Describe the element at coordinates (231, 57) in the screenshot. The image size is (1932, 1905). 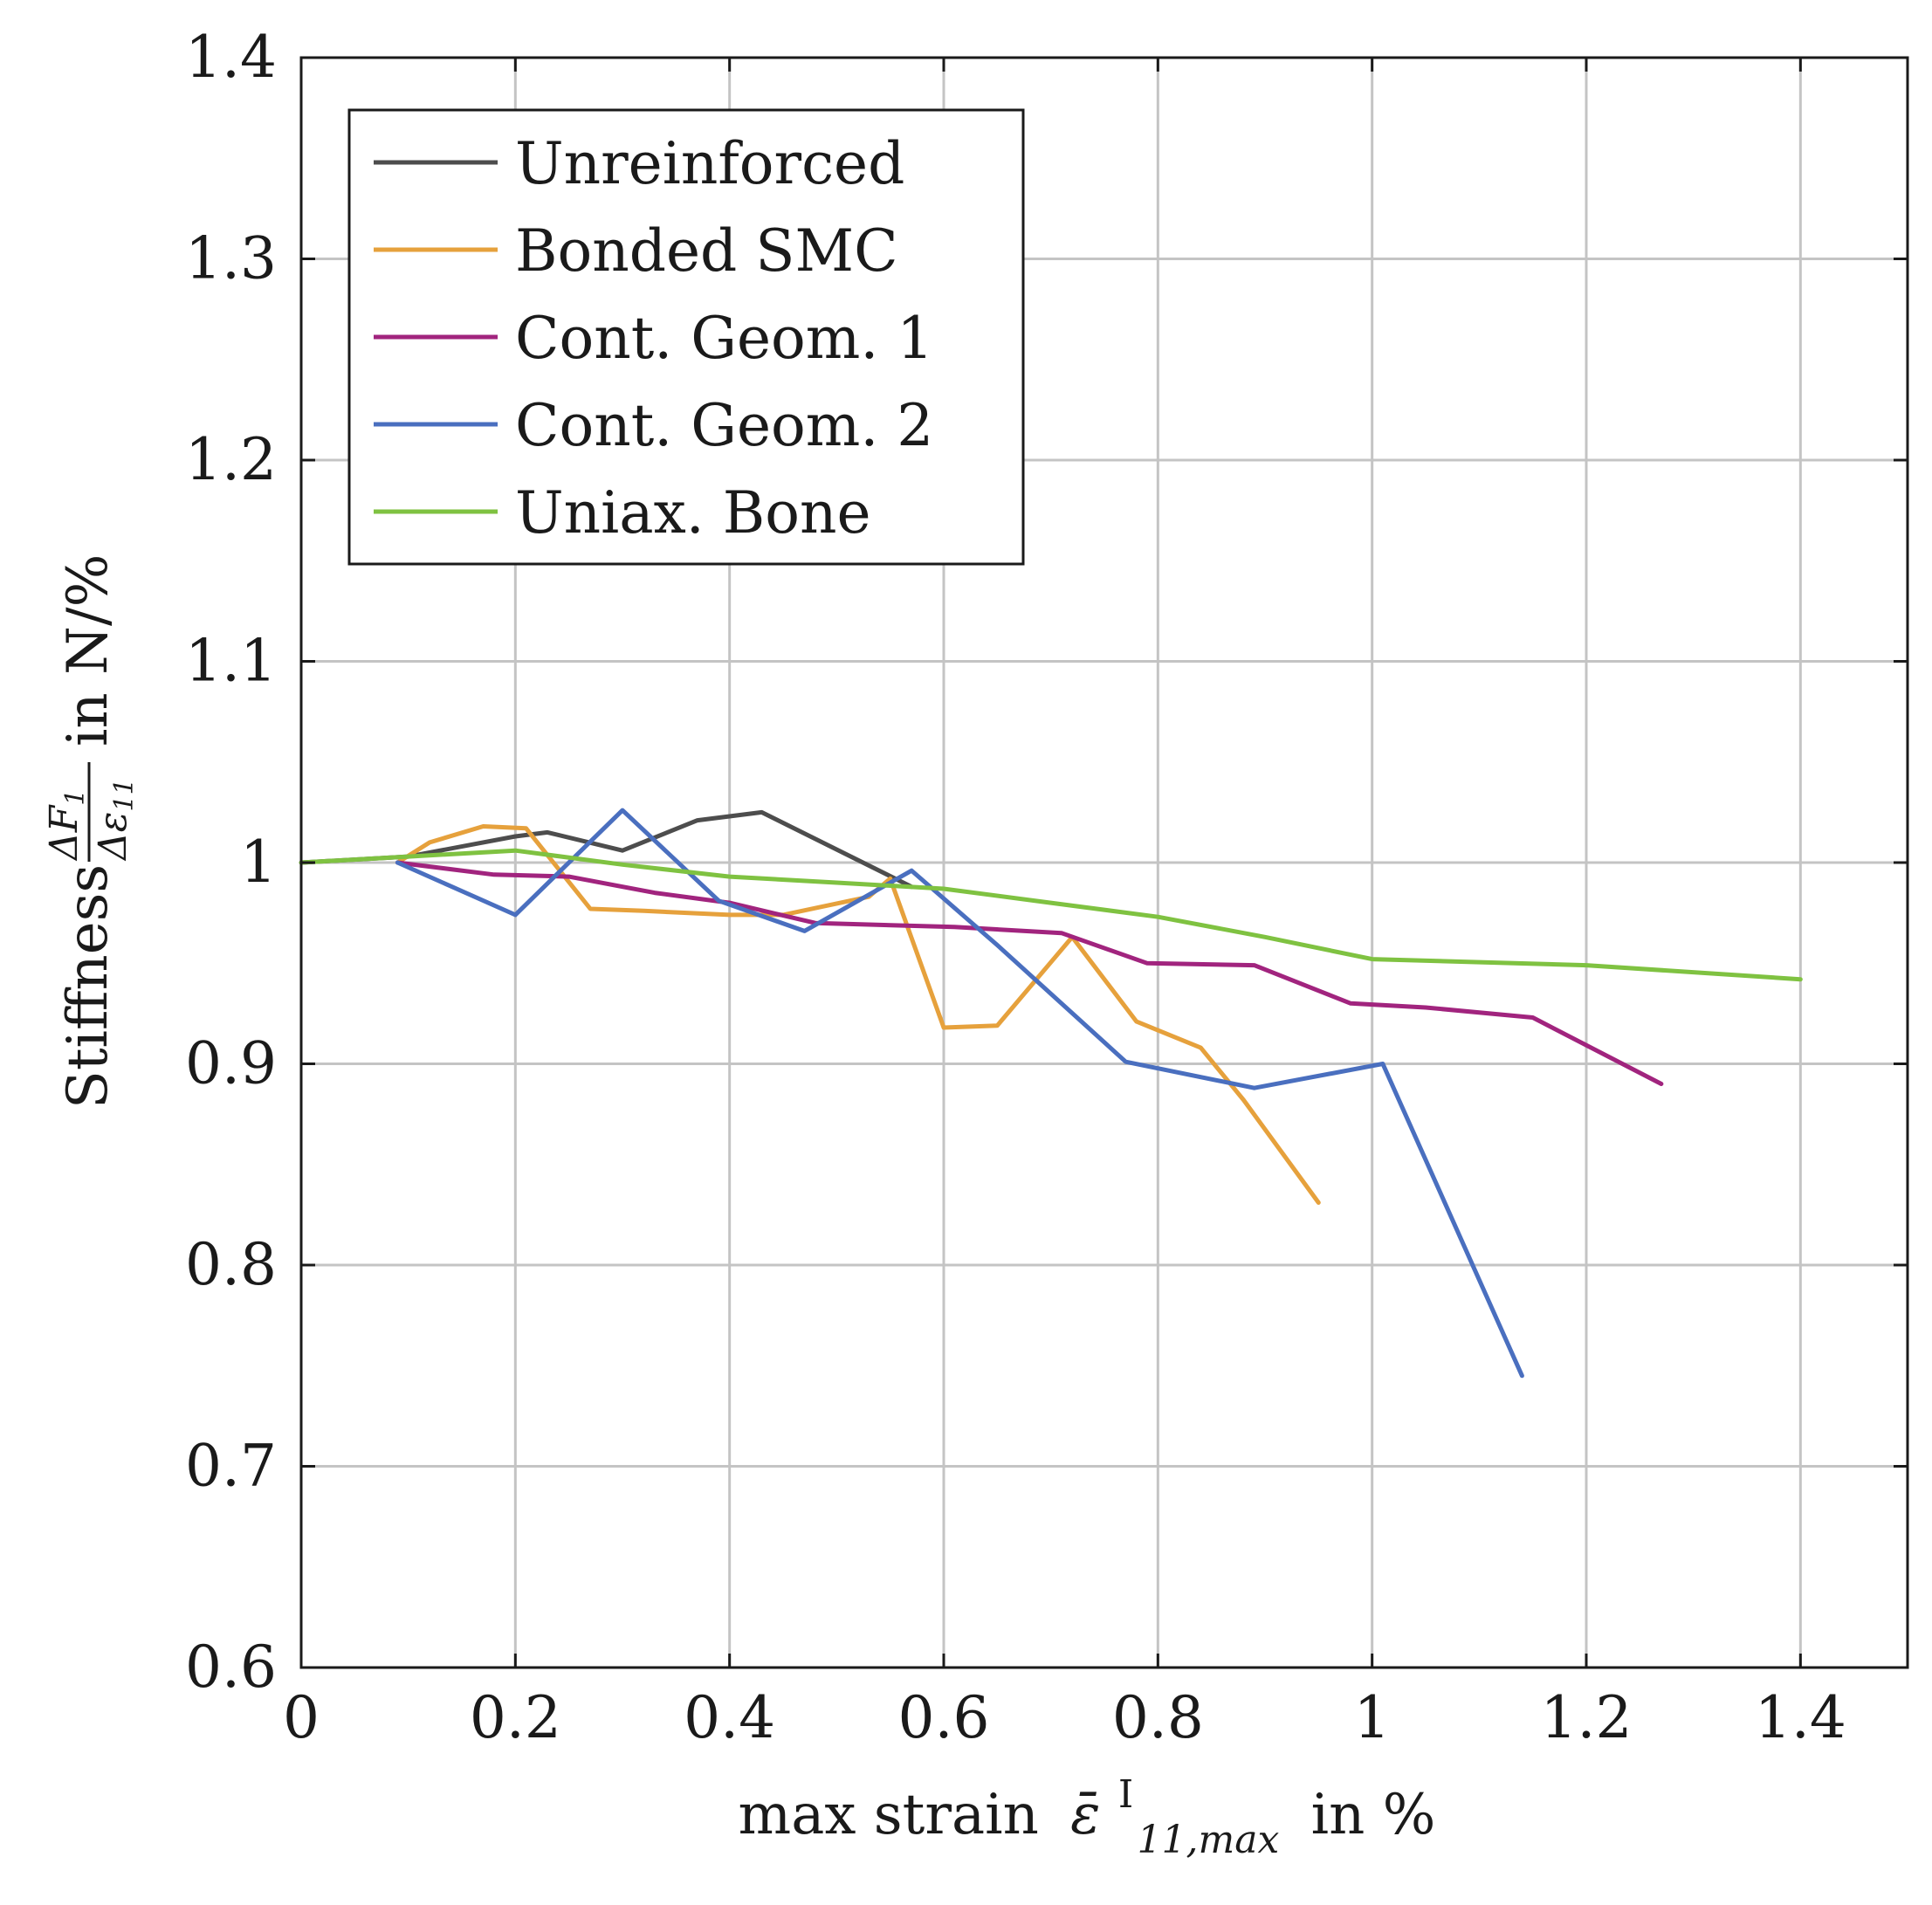
I see `y-tick-label: 1.4` at that location.